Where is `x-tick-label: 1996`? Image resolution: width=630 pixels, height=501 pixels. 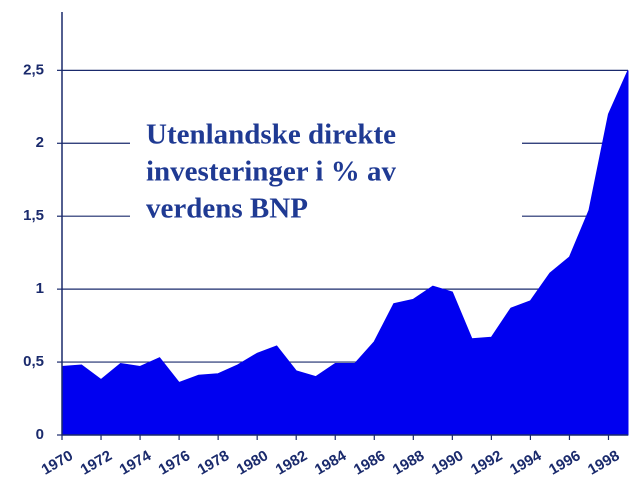
x-tick-label: 1996 is located at coordinates (564, 462).